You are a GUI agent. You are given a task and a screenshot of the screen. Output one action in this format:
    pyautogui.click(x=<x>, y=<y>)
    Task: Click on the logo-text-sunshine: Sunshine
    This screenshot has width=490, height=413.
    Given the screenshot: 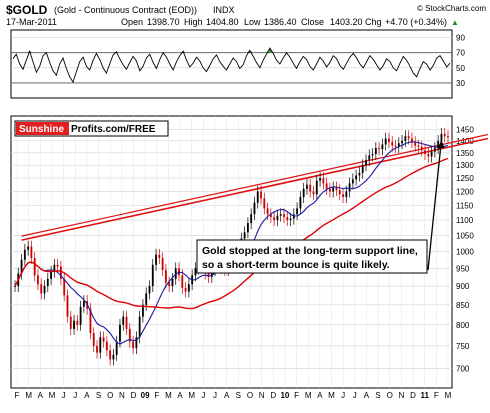 What is the action you would take?
    pyautogui.click(x=41, y=129)
    